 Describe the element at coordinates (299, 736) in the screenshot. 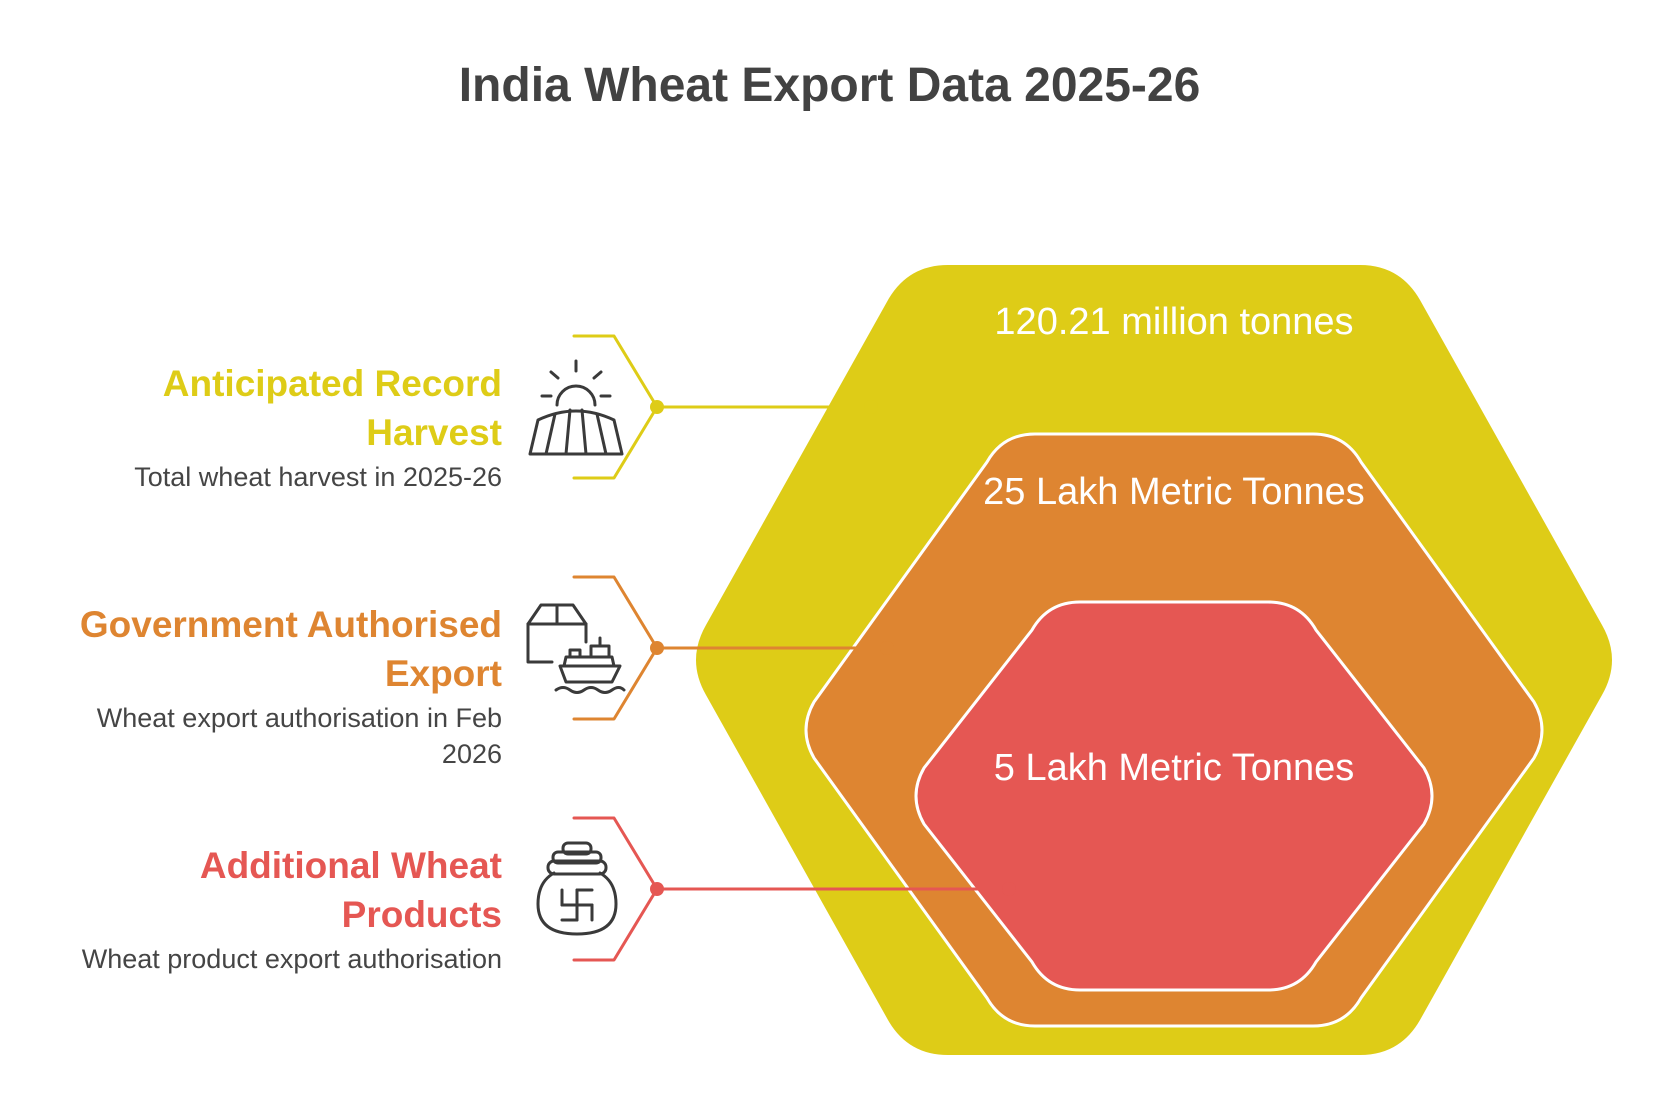

I see `item-description: Wheat export authorisation in Feb 2026` at that location.